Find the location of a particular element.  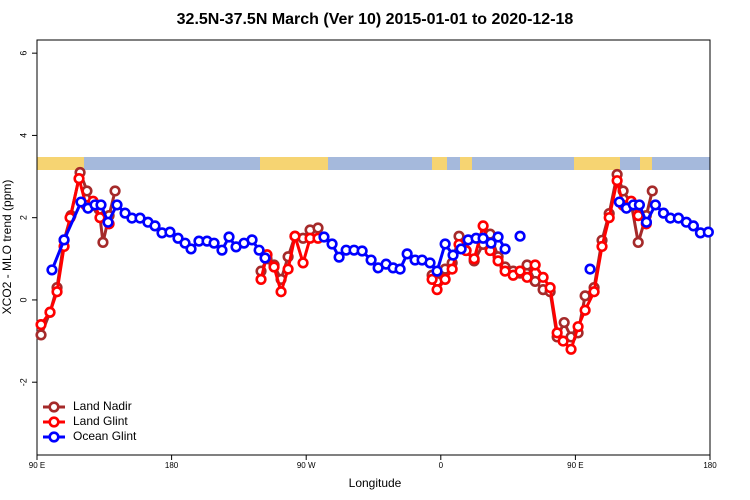

ocean-strip is located at coordinates (373, 163).